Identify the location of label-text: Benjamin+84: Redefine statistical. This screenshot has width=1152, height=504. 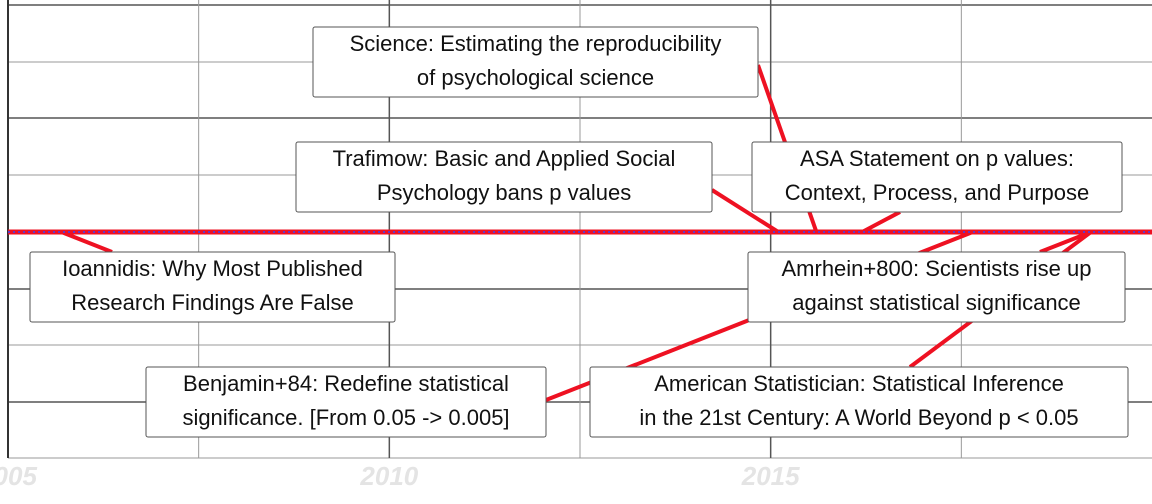
(346, 383).